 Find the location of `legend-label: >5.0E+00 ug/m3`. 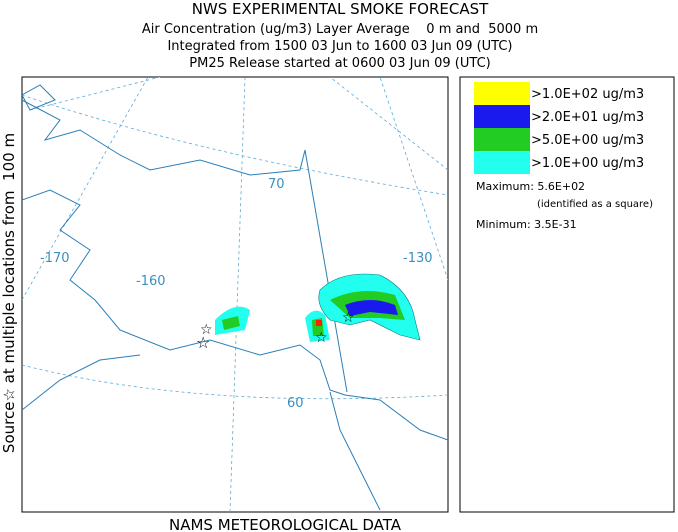

legend-label: >5.0E+00 ug/m3 is located at coordinates (587, 140).